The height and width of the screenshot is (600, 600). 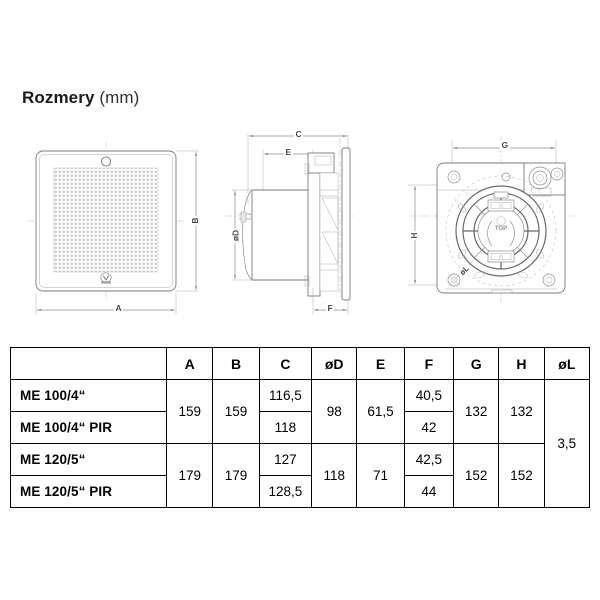 What do you see at coordinates (491, 219) in the screenshot?
I see `rear-view-drawing: TOP` at bounding box center [491, 219].